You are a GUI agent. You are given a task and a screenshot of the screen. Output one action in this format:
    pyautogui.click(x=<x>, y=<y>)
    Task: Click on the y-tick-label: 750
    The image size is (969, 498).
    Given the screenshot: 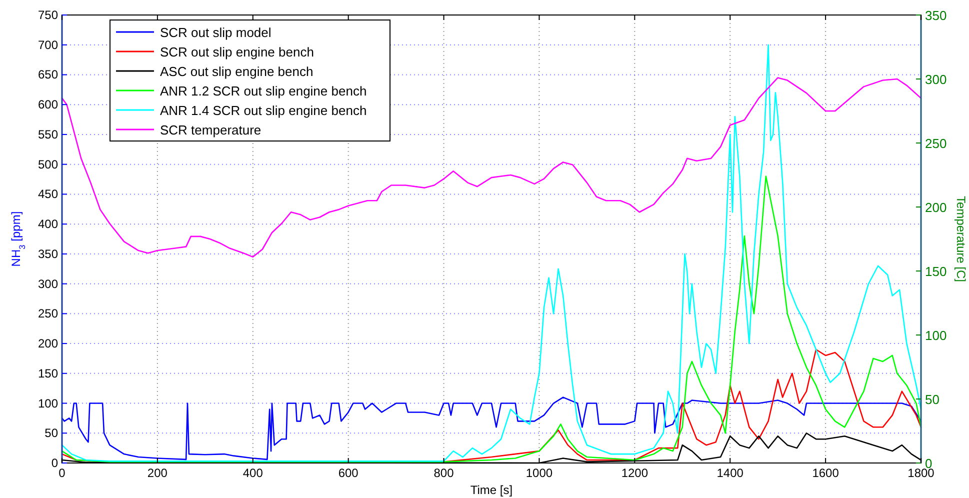 What is the action you would take?
    pyautogui.click(x=48, y=15)
    